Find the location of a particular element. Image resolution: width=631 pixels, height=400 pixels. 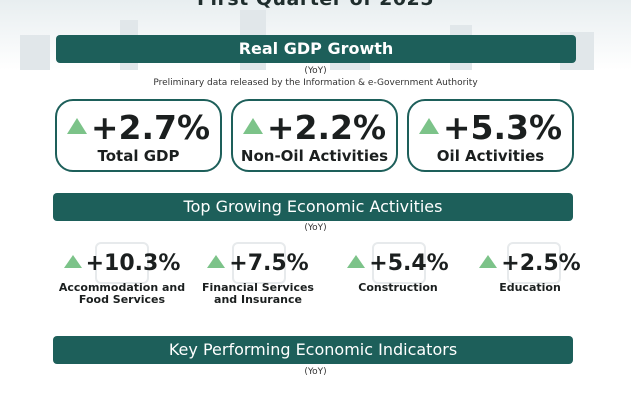

gdp-card-non-oil: +2.2% Non-Oil Activities is located at coordinates (314, 135).